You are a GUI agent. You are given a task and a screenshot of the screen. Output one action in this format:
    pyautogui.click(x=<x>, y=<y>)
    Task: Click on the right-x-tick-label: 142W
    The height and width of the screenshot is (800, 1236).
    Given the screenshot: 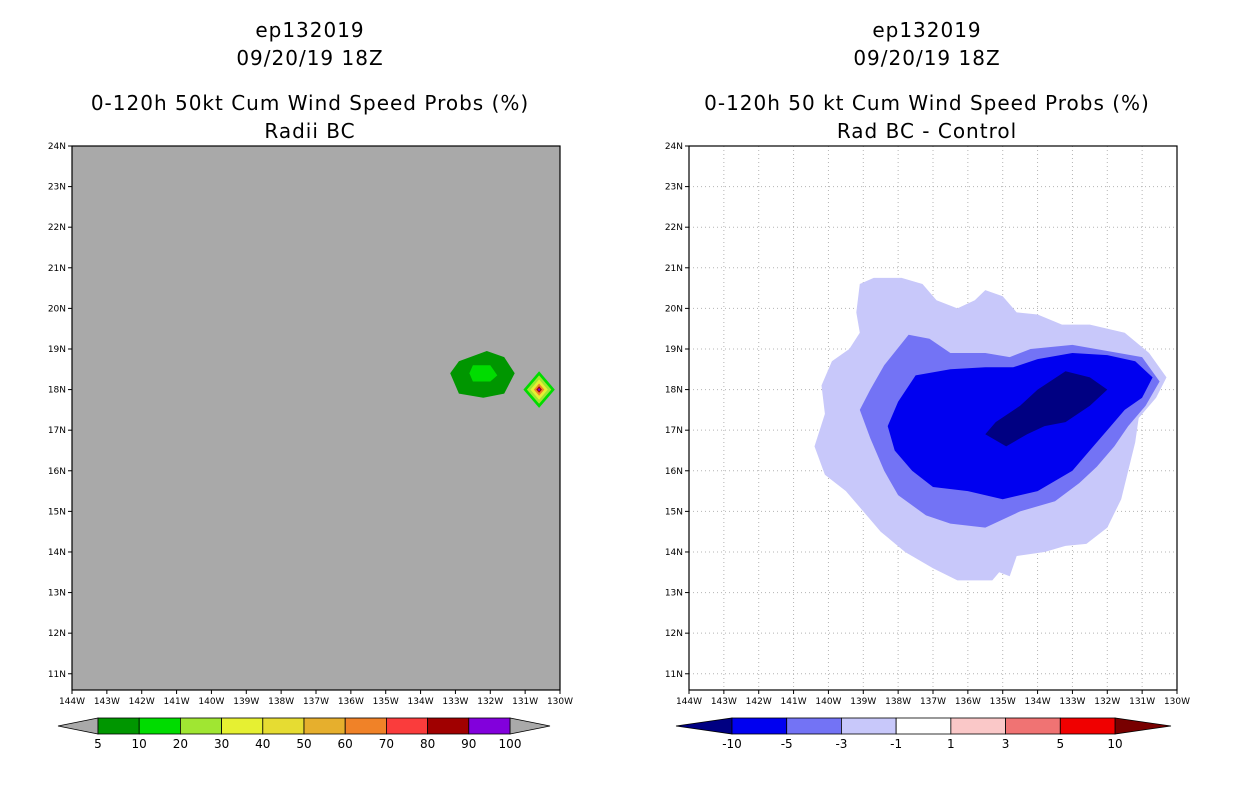 What is the action you would take?
    pyautogui.click(x=759, y=702)
    